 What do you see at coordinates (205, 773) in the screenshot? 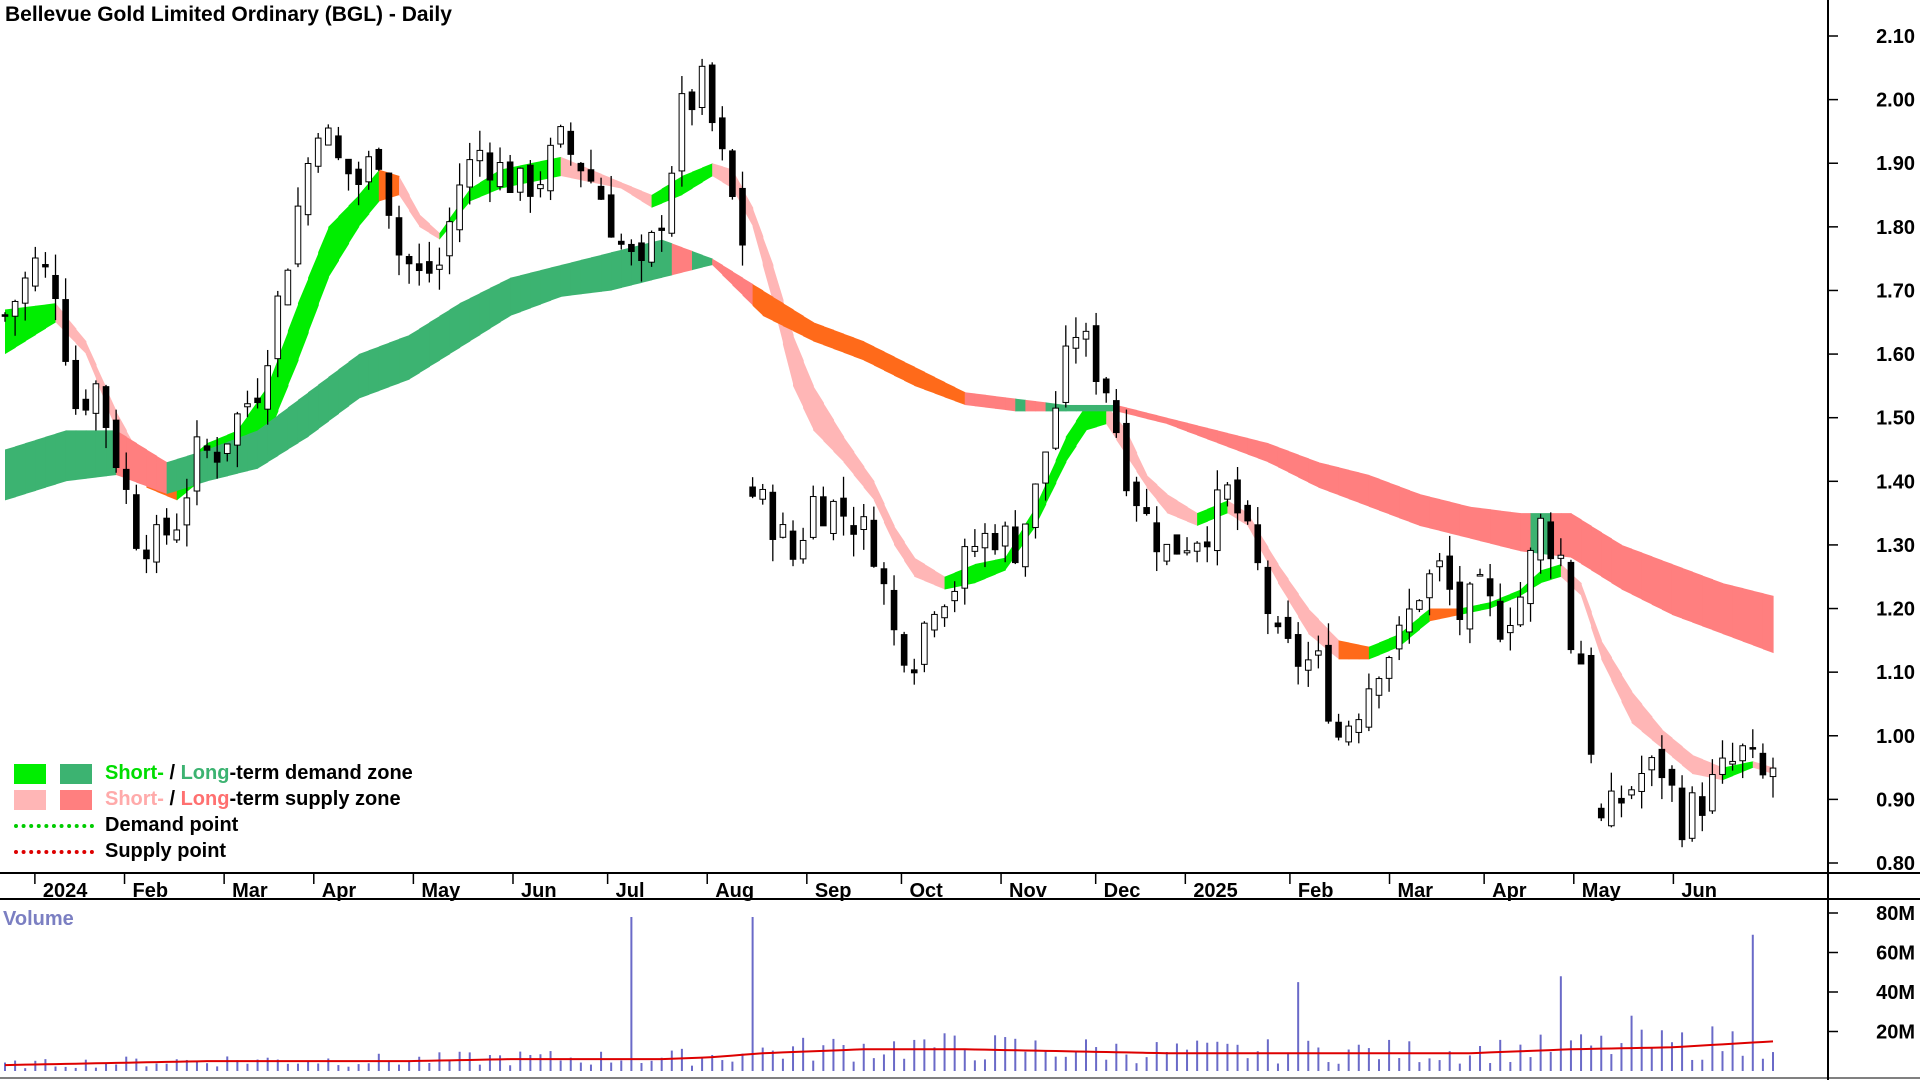
I see `legend-long-demand-text: Long` at bounding box center [205, 773].